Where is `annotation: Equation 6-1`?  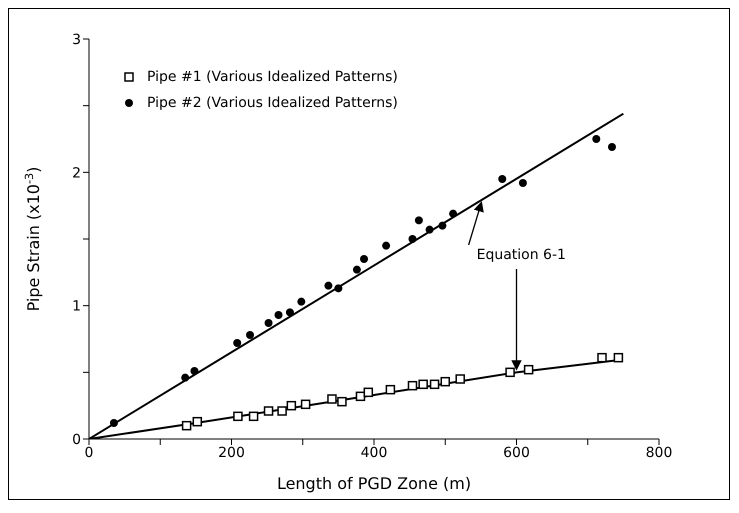
annotation: Equation 6-1 is located at coordinates (521, 255).